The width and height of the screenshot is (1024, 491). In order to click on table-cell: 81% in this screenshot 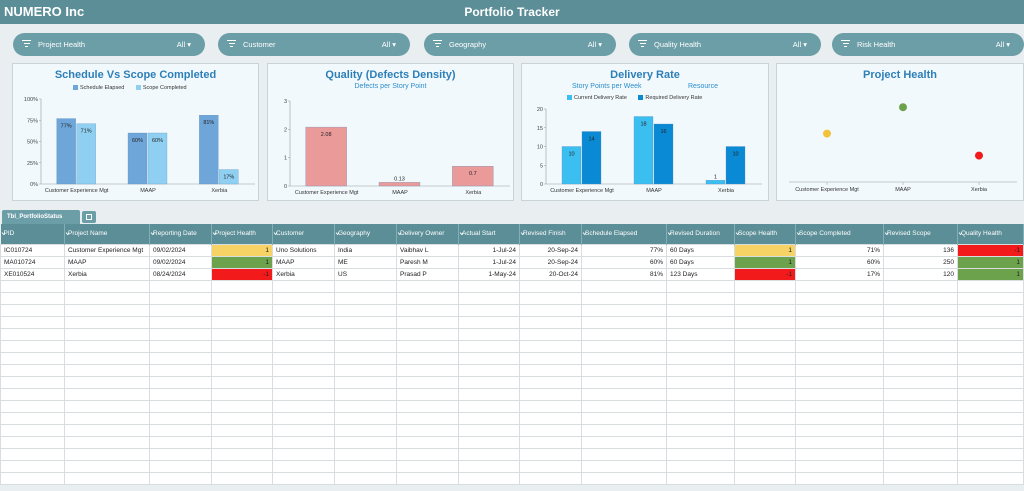, I will do `click(624, 274)`.